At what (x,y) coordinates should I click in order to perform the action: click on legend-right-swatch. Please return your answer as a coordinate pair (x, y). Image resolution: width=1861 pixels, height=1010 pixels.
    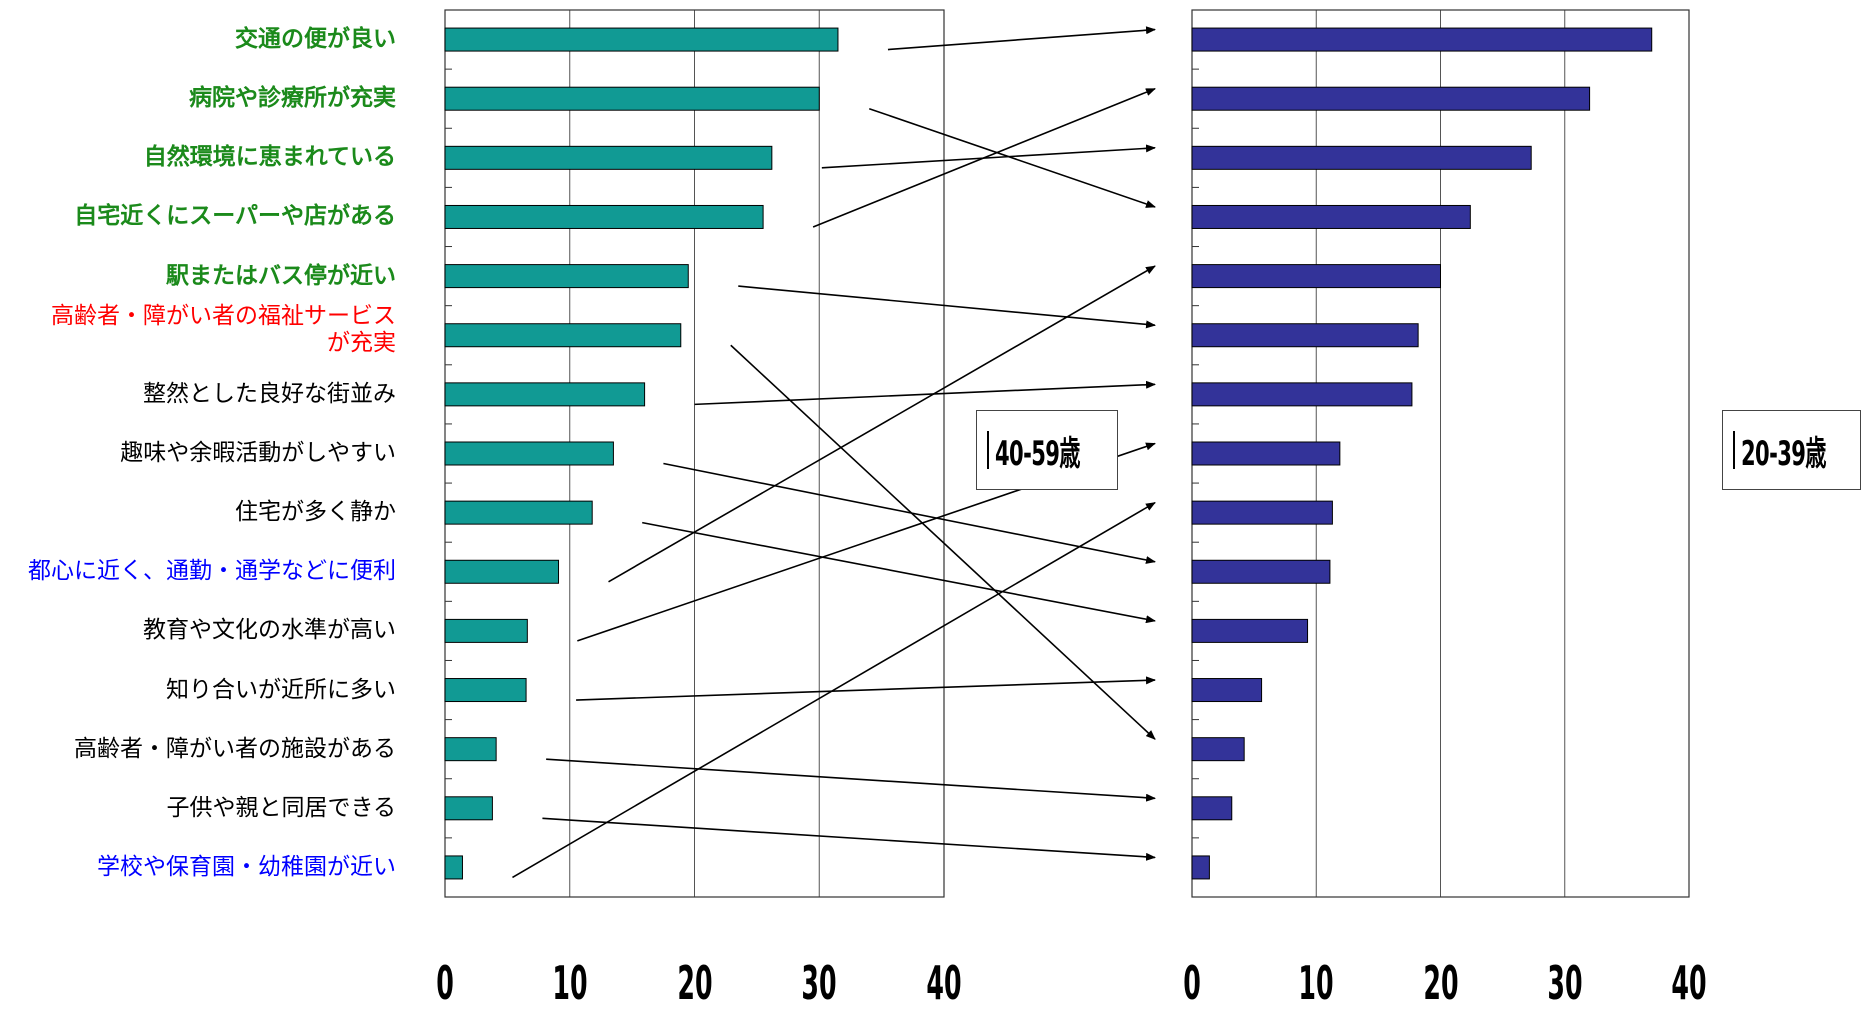
    Looking at the image, I should click on (1734, 450).